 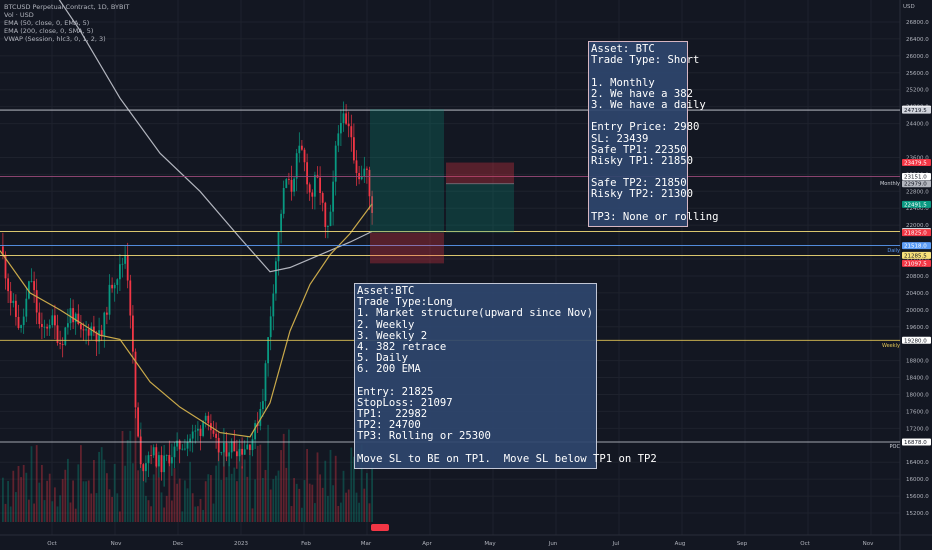 I want to click on price-tick-label: 20800.0, so click(x=917, y=277).